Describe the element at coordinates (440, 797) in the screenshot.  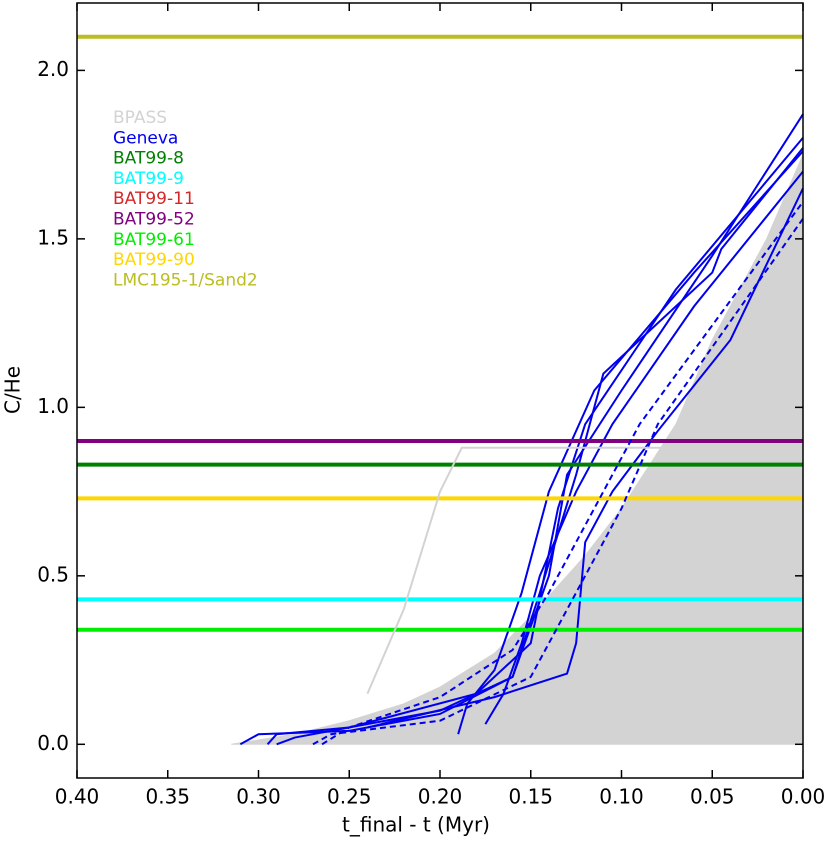
I see `x-tick-label: 0.20` at that location.